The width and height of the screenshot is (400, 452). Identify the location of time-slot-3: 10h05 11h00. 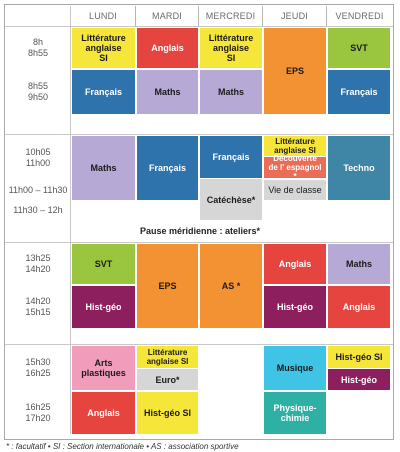
(38, 157).